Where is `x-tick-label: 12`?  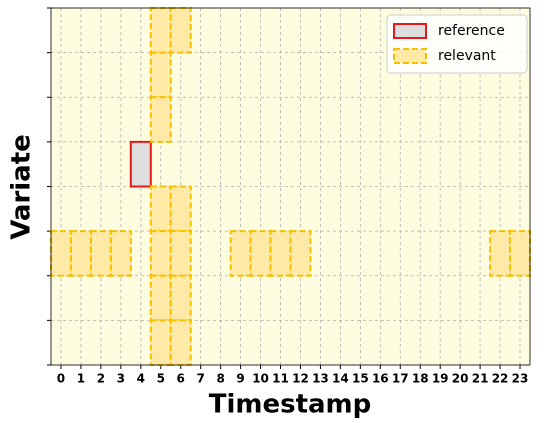
x-tick-label: 12 is located at coordinates (300, 379).